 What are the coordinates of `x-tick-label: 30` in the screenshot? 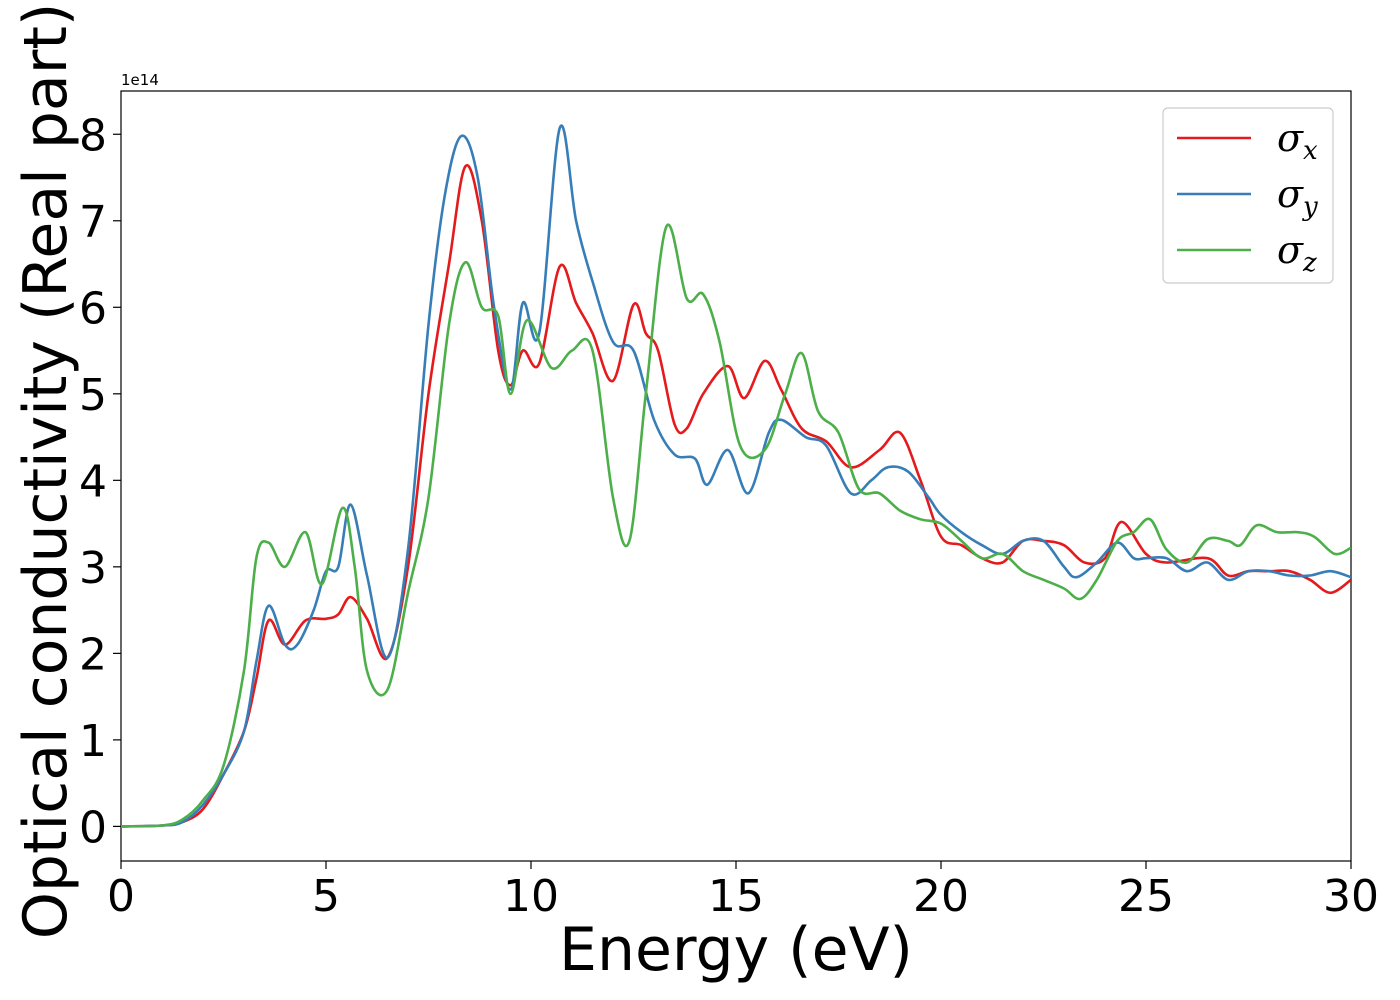 It's located at (1351, 896).